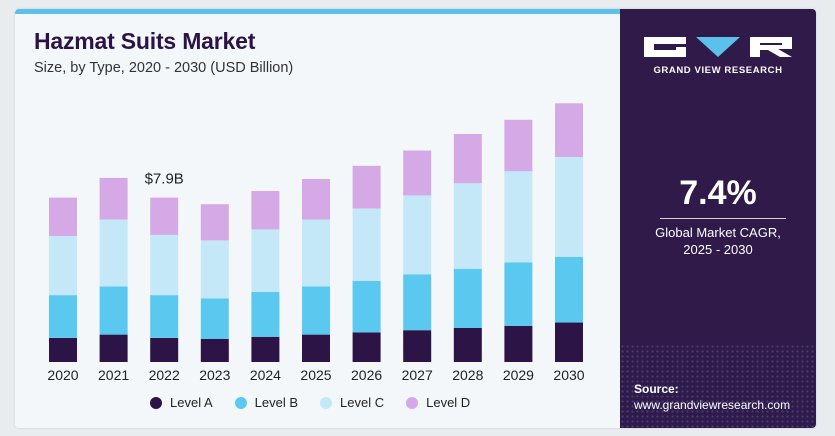 The width and height of the screenshot is (835, 436). Describe the element at coordinates (518, 217) in the screenshot. I see `bar-level-c-2029` at that location.